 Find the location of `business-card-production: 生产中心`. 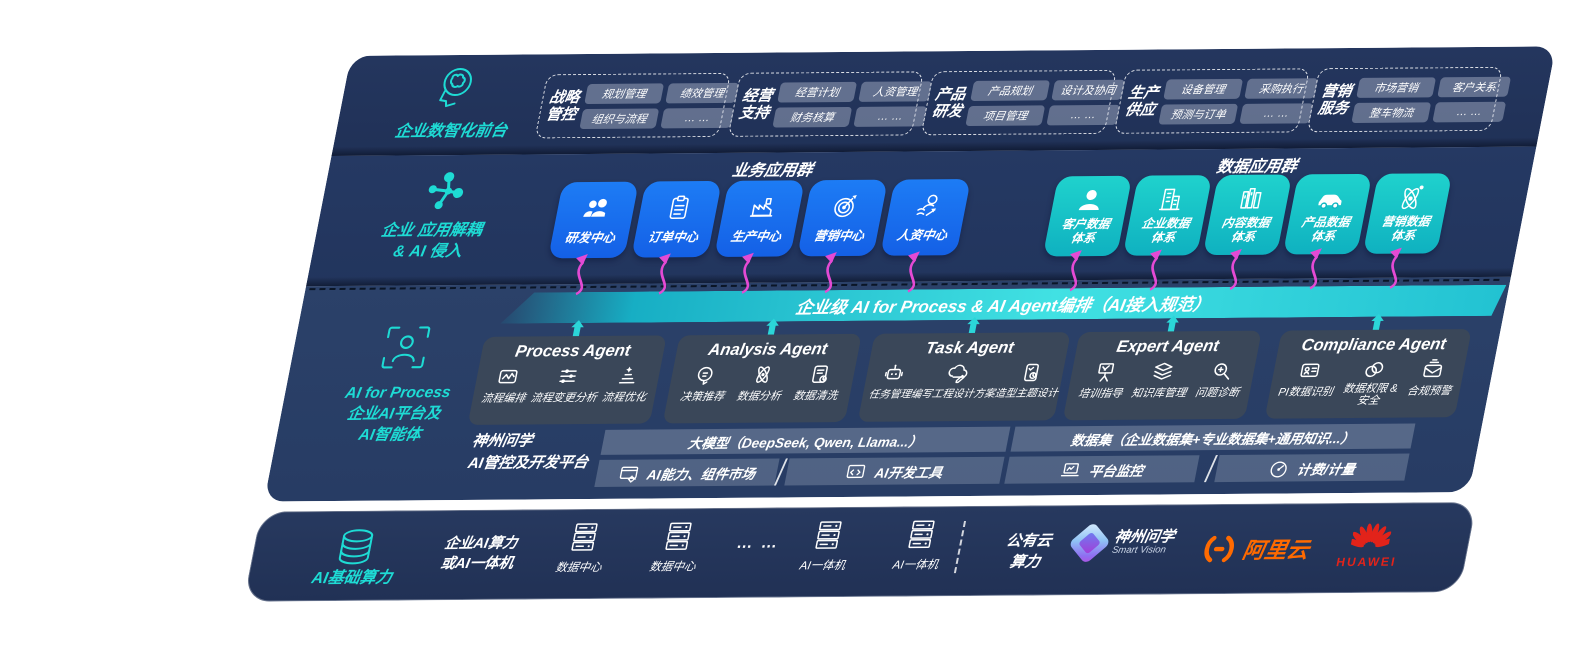

business-card-production: 生产中心 is located at coordinates (759, 219).